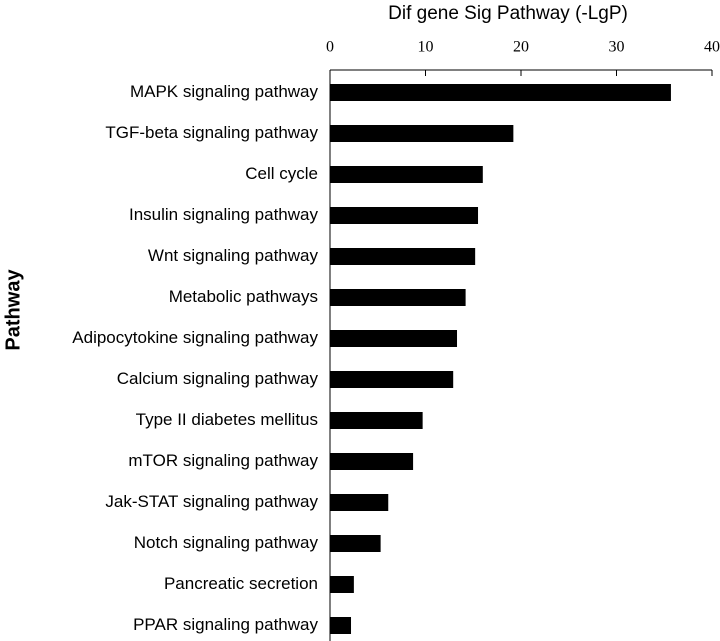 The image size is (720, 641). What do you see at coordinates (521, 47) in the screenshot?
I see `x-tick-label: 20` at bounding box center [521, 47].